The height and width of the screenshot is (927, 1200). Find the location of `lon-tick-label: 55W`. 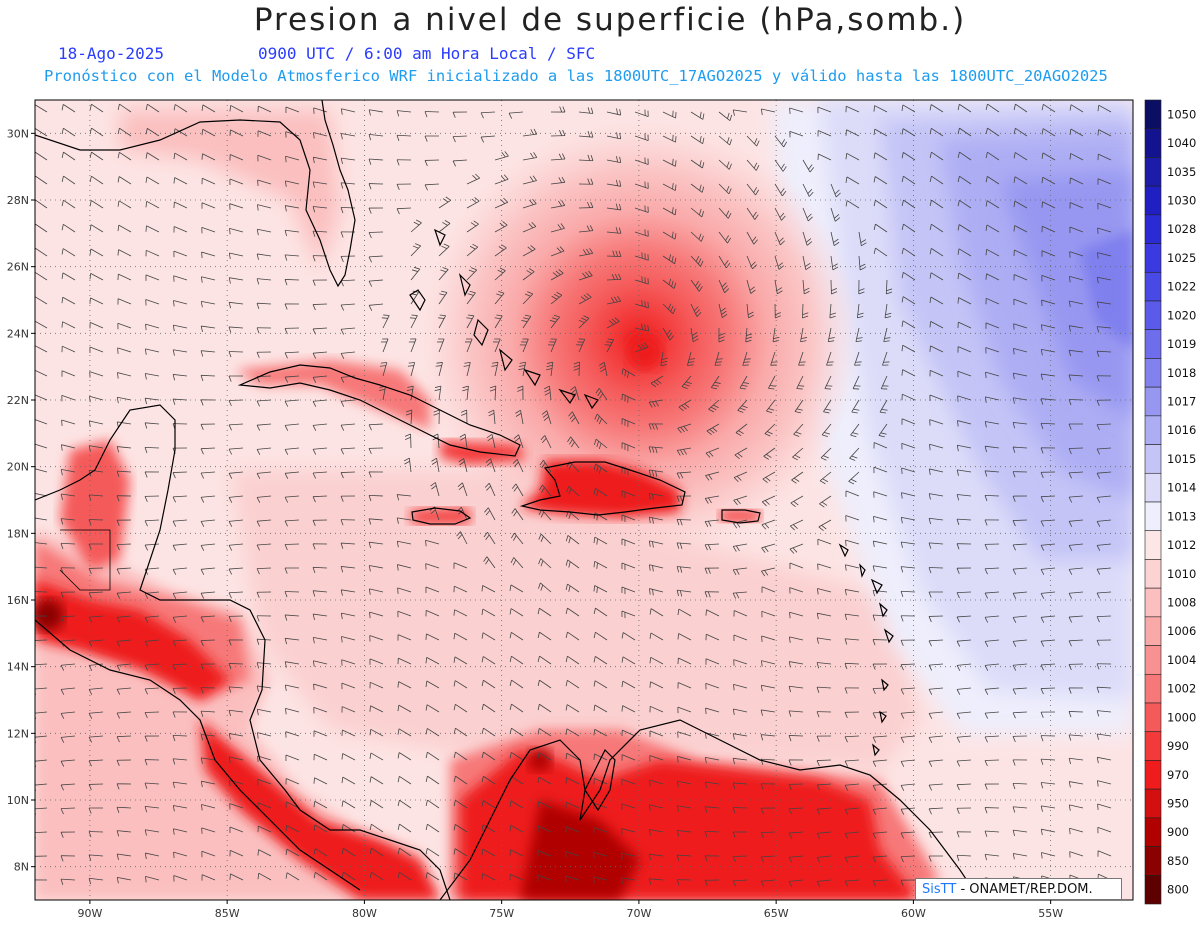

lon-tick-label: 55W is located at coordinates (1050, 913).